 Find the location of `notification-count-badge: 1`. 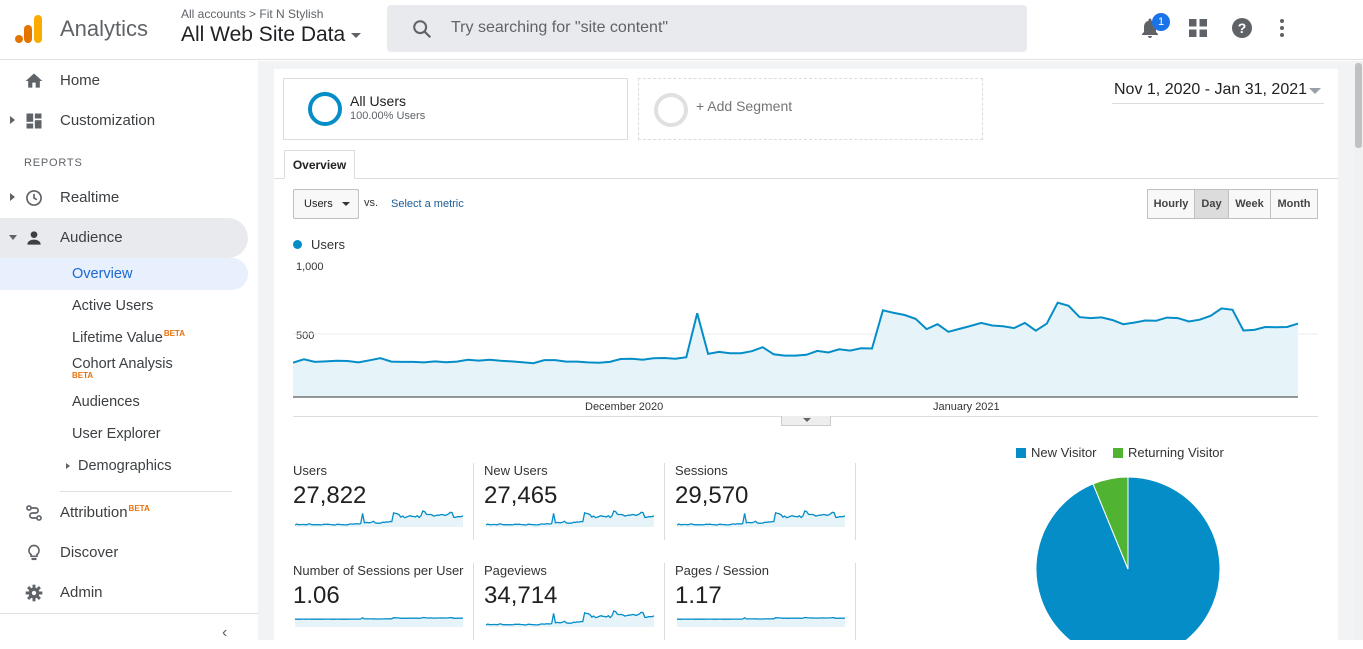

notification-count-badge: 1 is located at coordinates (1161, 22).